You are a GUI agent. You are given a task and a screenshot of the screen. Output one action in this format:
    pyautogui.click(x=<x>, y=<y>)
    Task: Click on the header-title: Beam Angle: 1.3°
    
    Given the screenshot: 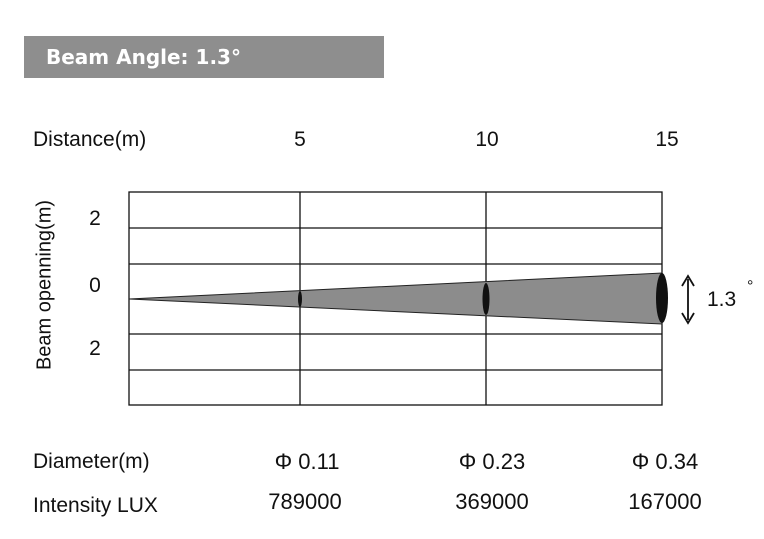 What is the action you would take?
    pyautogui.click(x=143, y=57)
    